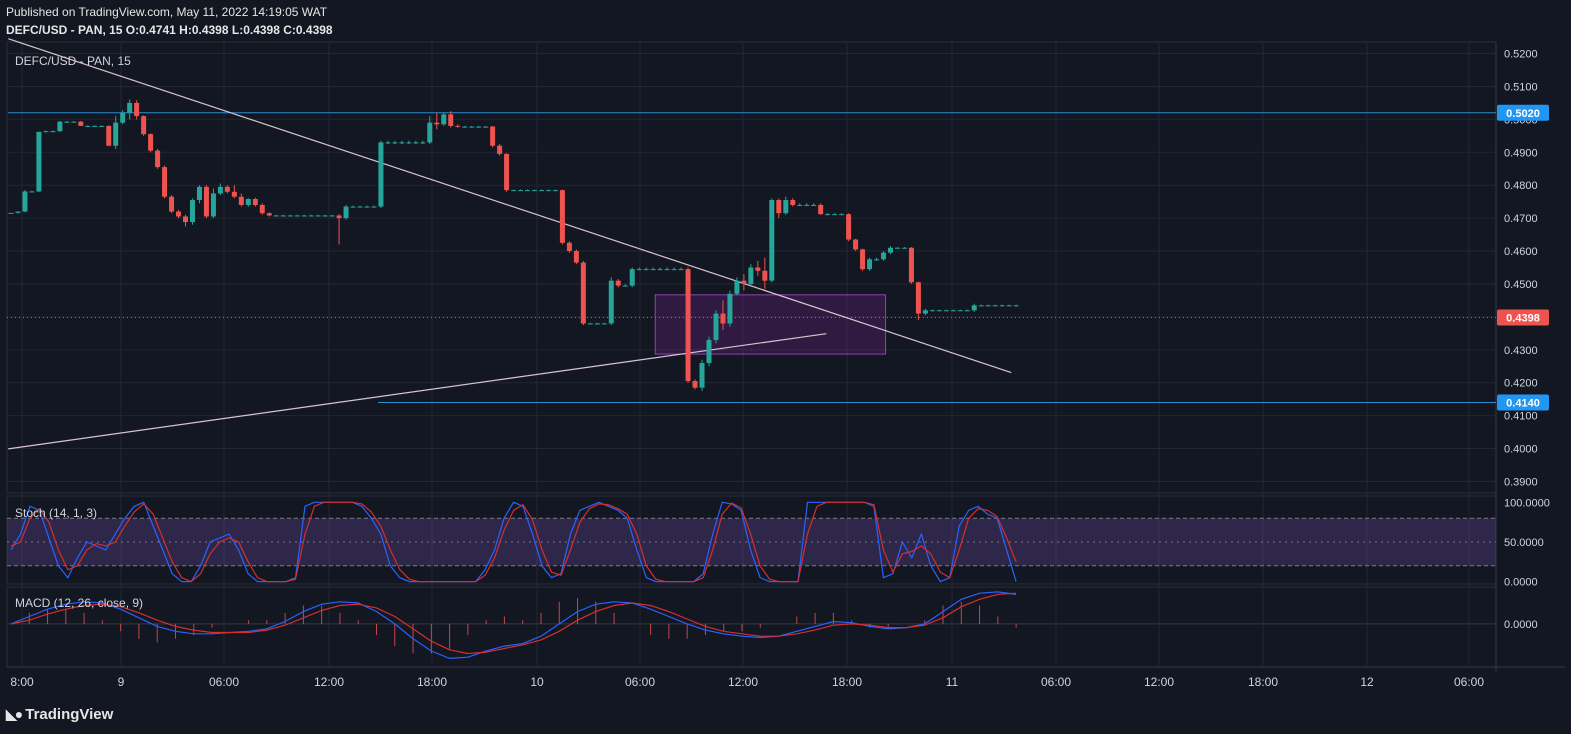 The width and height of the screenshot is (1571, 734). I want to click on x-tick-label: 10, so click(537, 682).